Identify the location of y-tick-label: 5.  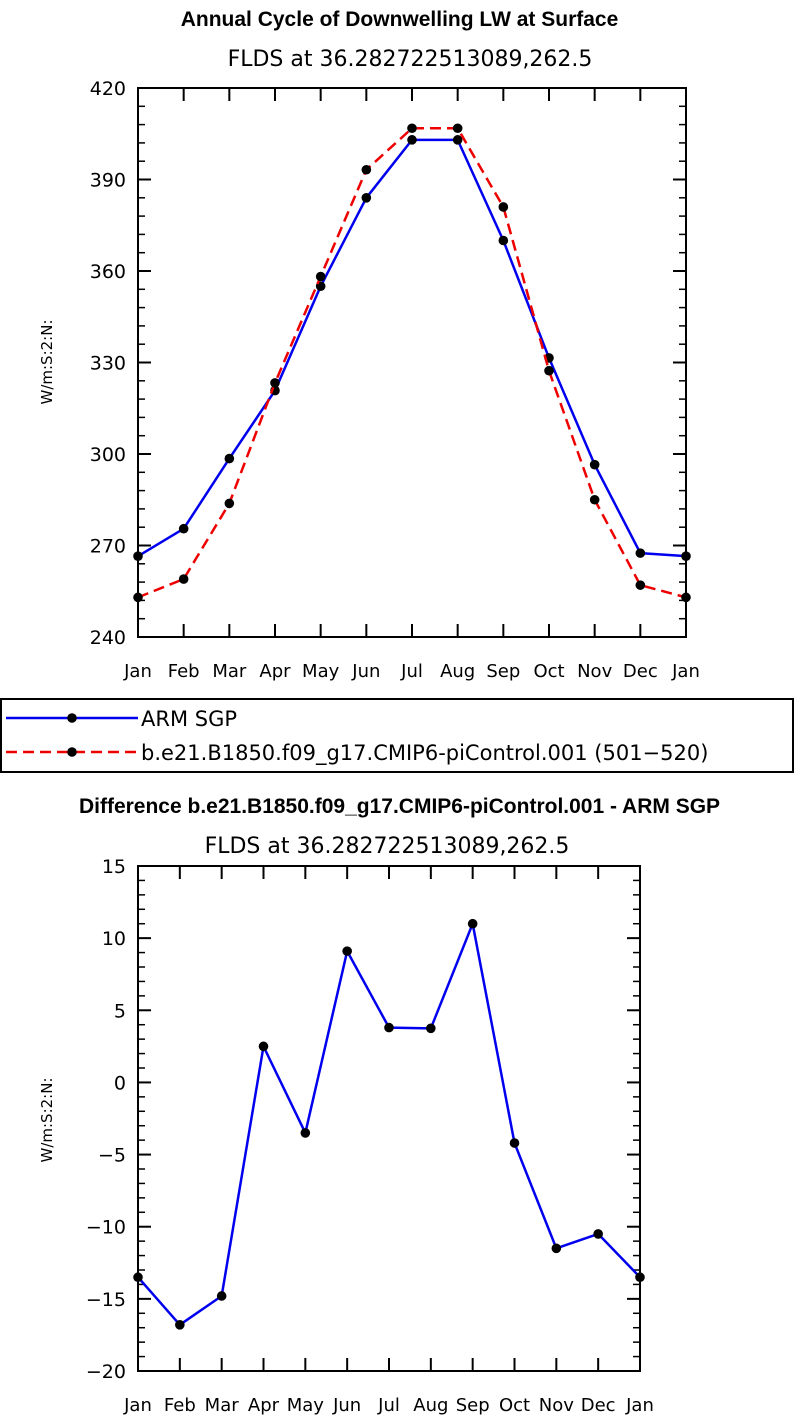
(120, 1011).